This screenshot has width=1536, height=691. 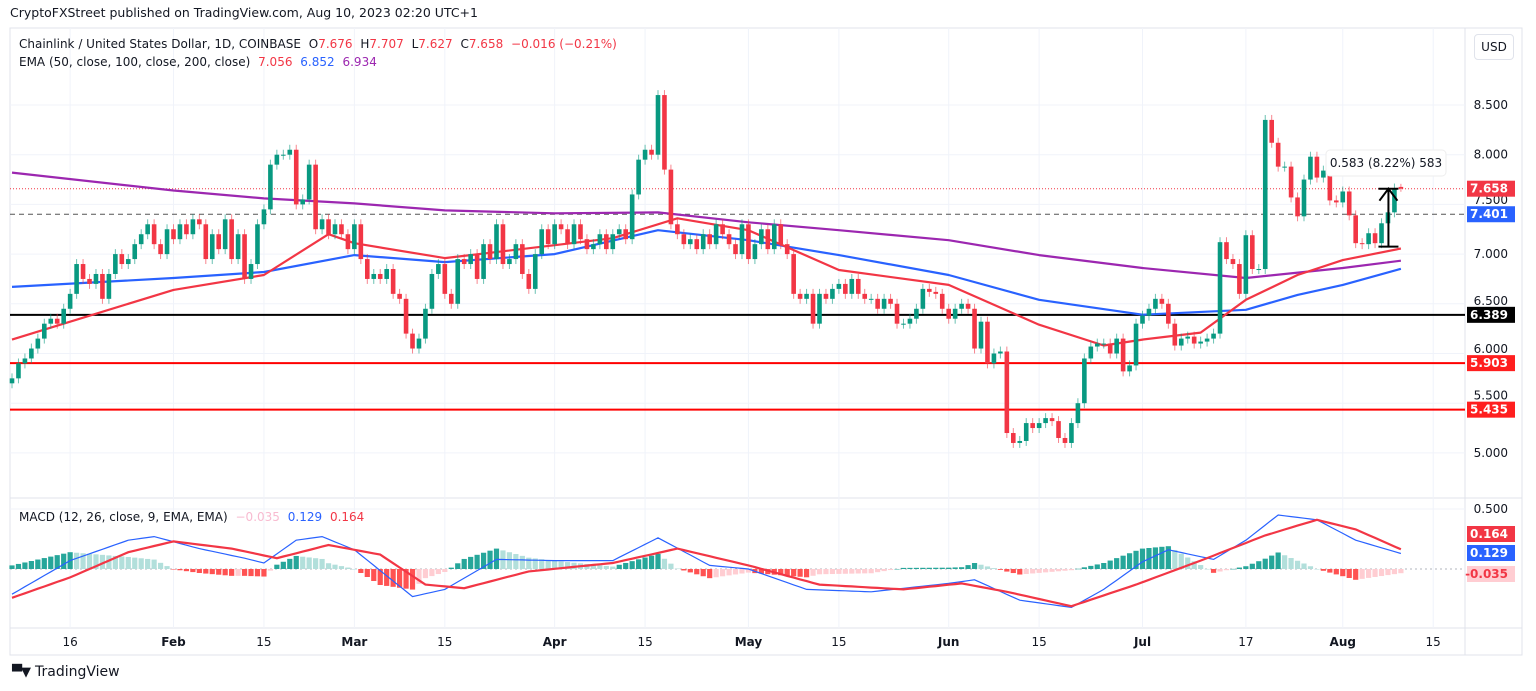 I want to click on x-tick-label: 15, so click(x=263, y=642).